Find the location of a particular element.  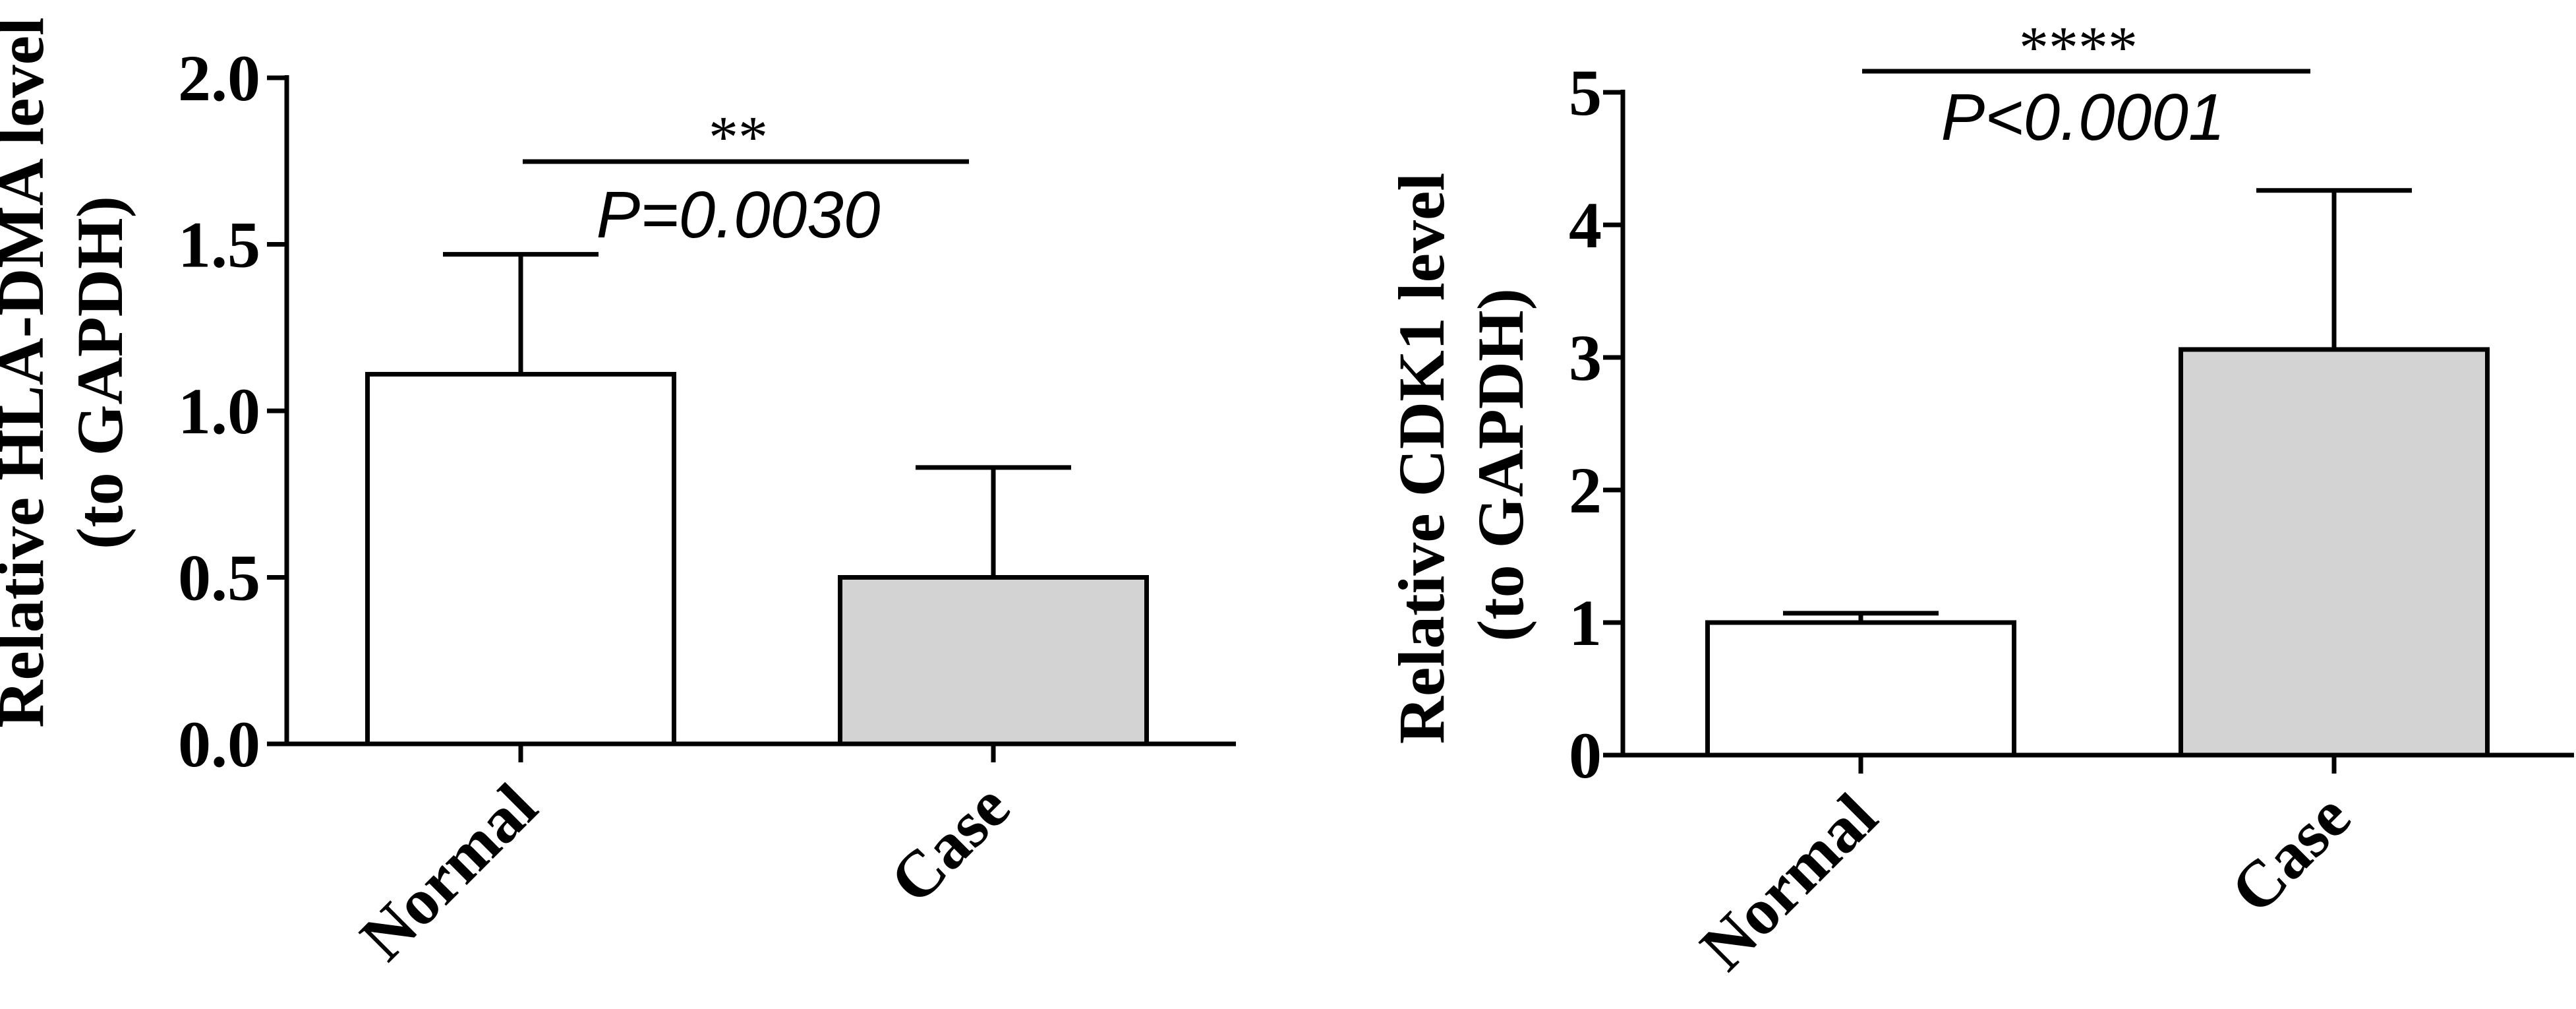

y-tick-label: 5 is located at coordinates (1586, 92).